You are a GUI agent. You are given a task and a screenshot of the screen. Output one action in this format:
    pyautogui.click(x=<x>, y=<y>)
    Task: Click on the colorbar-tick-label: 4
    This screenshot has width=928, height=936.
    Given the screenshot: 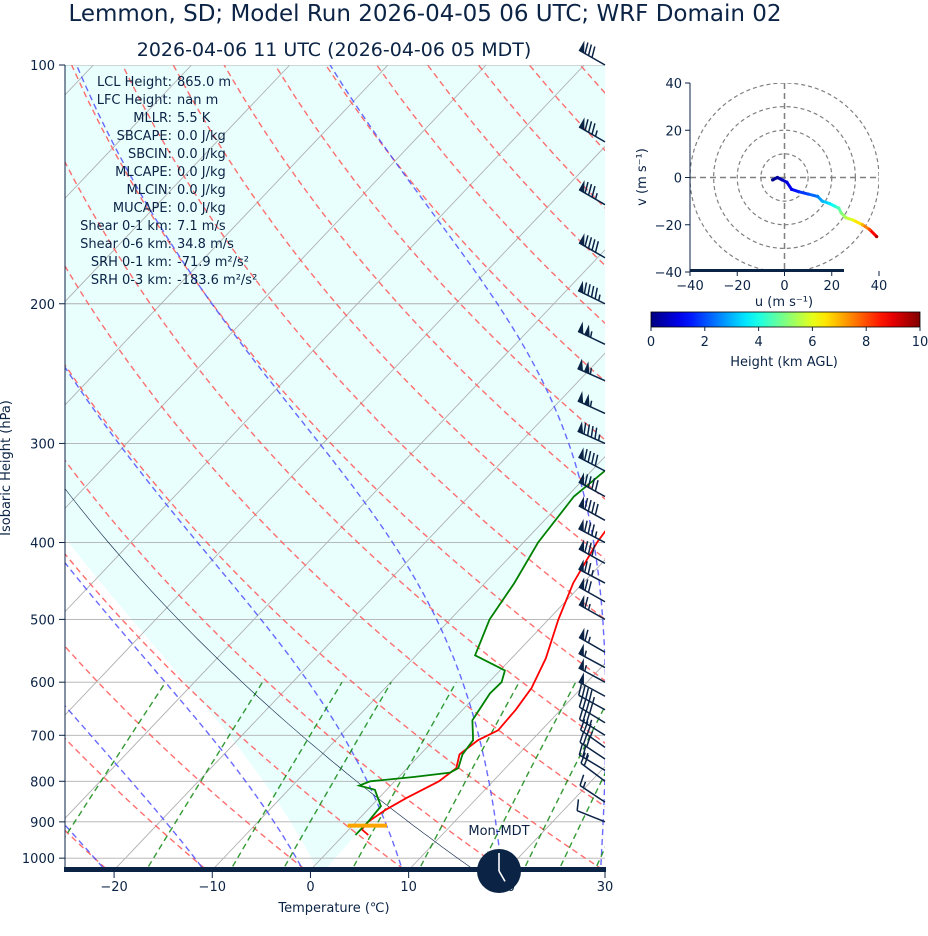 What is the action you would take?
    pyautogui.click(x=758, y=342)
    